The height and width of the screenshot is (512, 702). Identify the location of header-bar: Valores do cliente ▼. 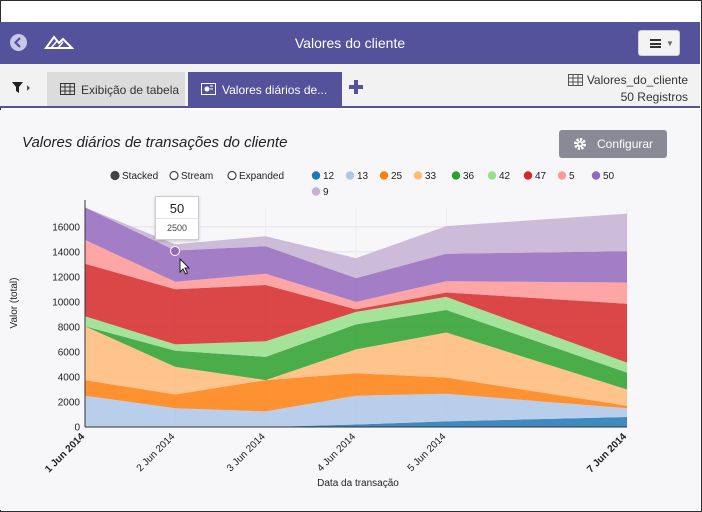
(350, 43).